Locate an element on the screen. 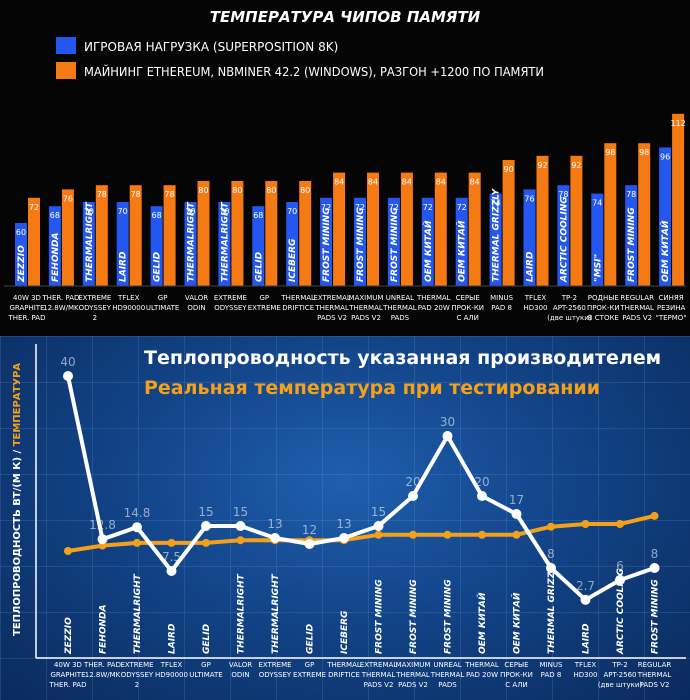  conductivity-value-label: 20 is located at coordinates (481, 482).